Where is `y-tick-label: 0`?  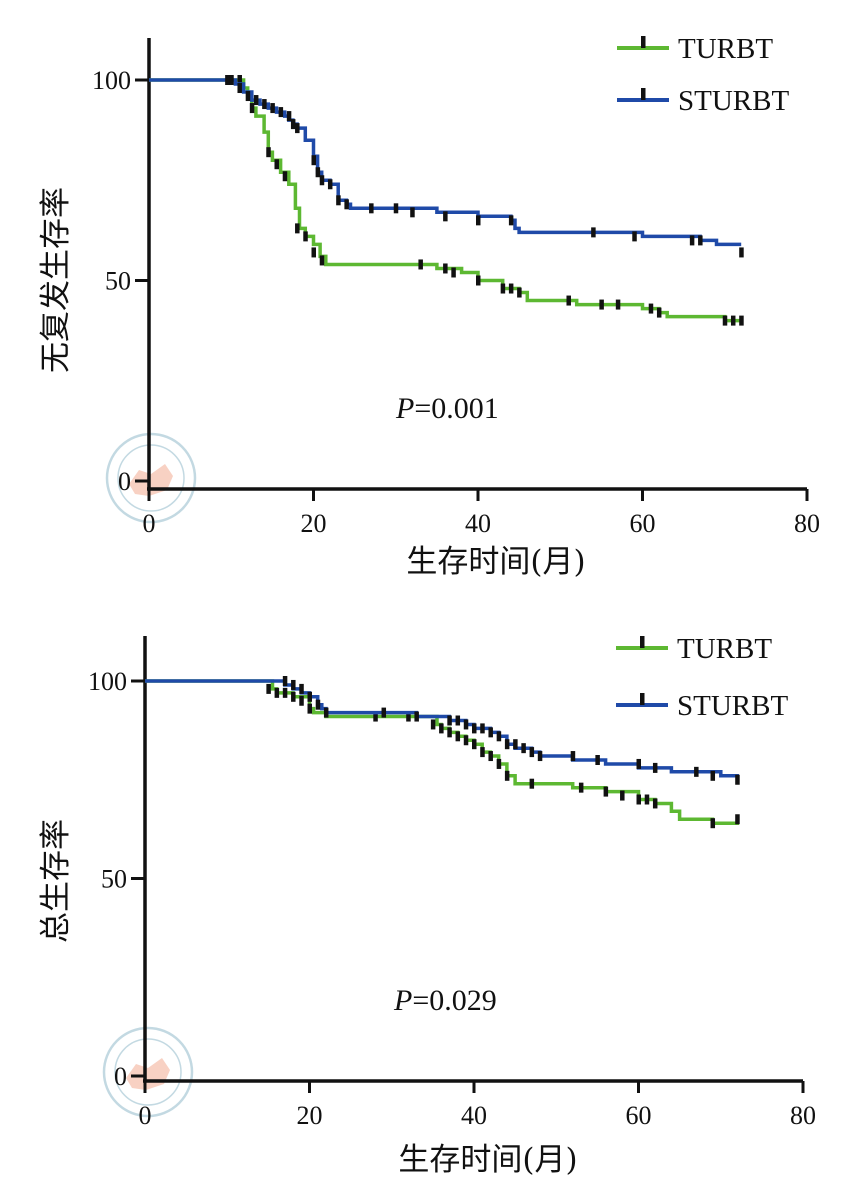 y-tick-label: 0 is located at coordinates (124, 481).